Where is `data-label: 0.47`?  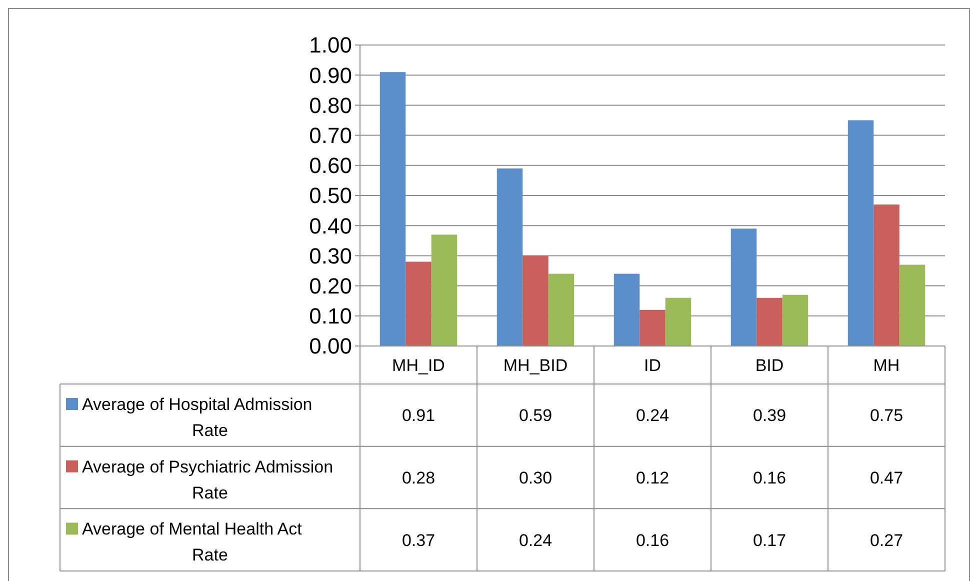 data-label: 0.47 is located at coordinates (887, 478).